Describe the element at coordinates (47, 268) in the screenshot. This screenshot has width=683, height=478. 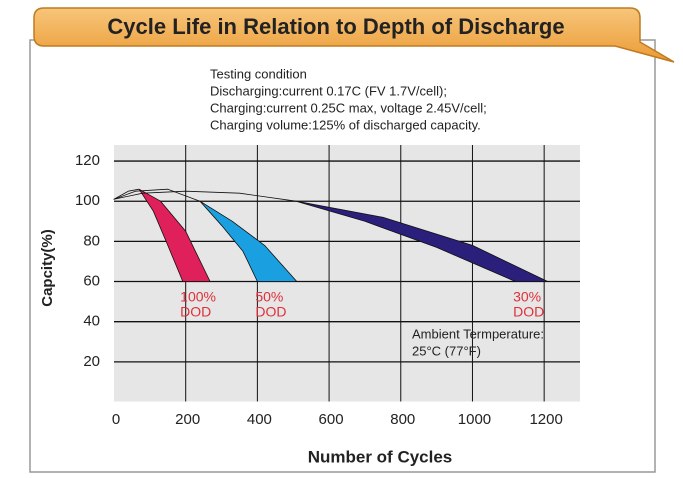
I see `y-axis-label: Capcity(%)` at that location.